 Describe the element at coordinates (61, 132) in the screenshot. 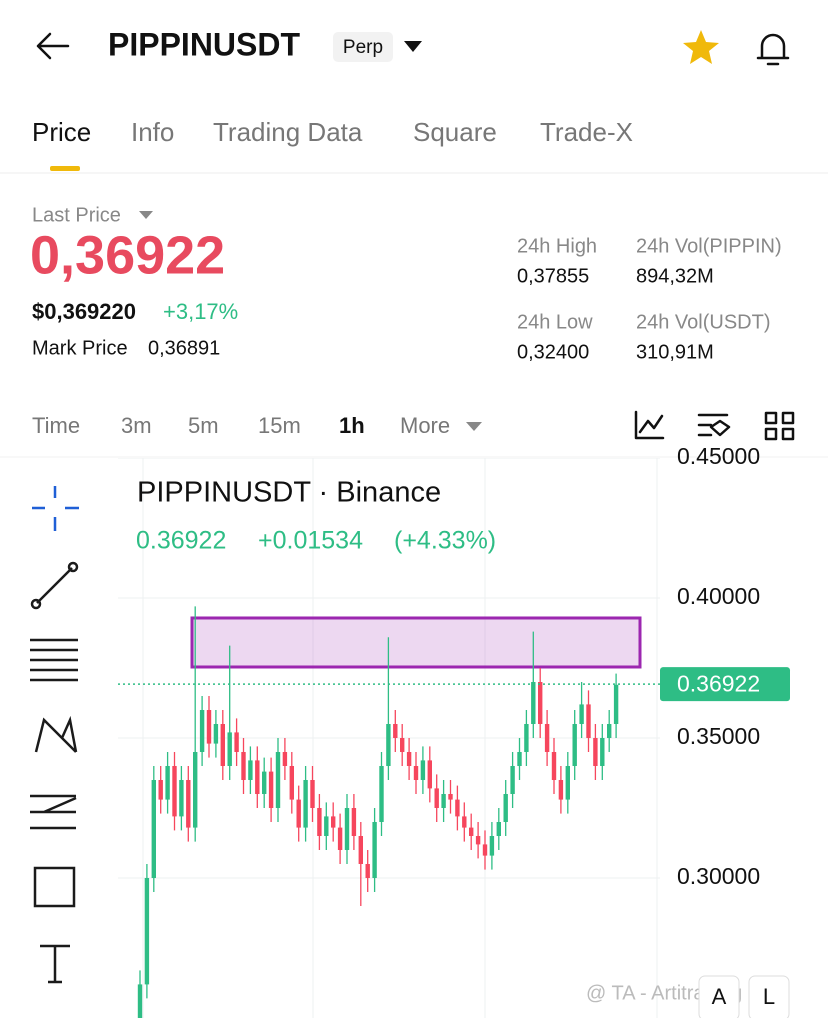

I see `tab: Price` at that location.